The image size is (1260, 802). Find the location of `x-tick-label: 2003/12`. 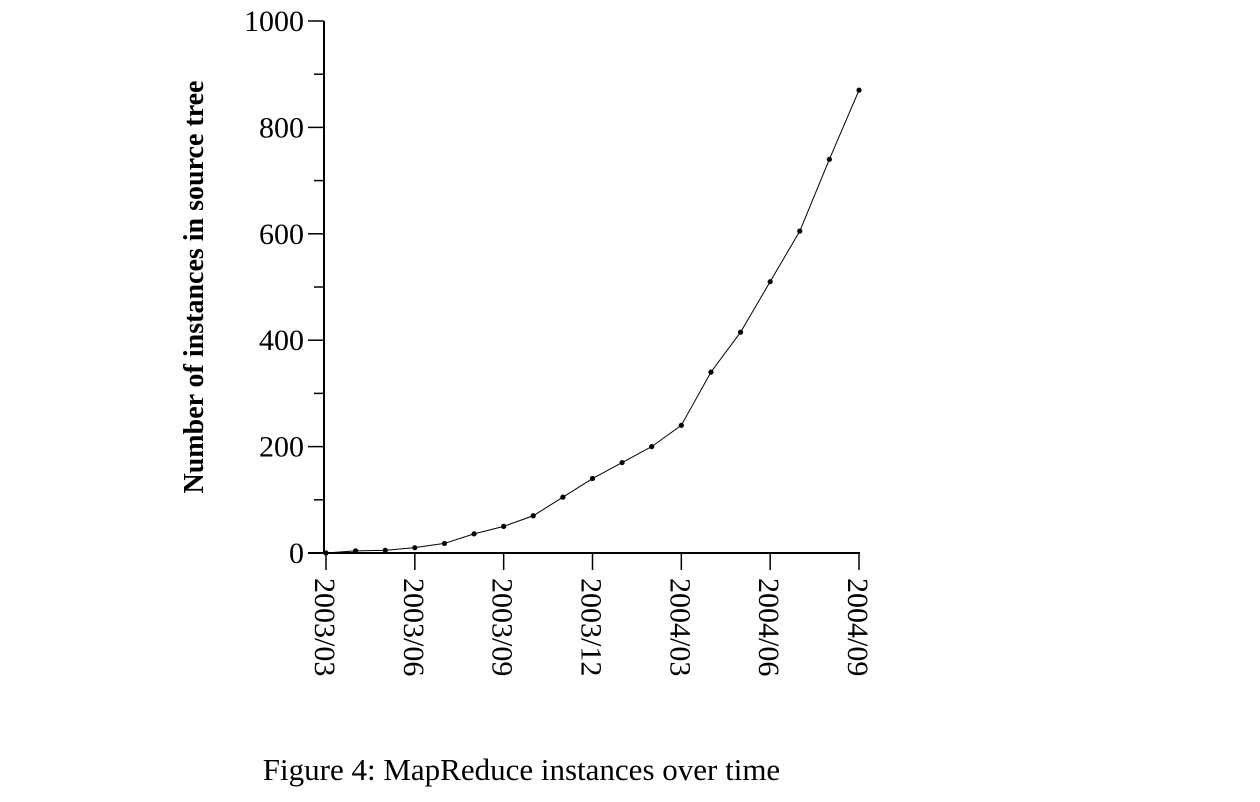

x-tick-label: 2003/12 is located at coordinates (591, 627).